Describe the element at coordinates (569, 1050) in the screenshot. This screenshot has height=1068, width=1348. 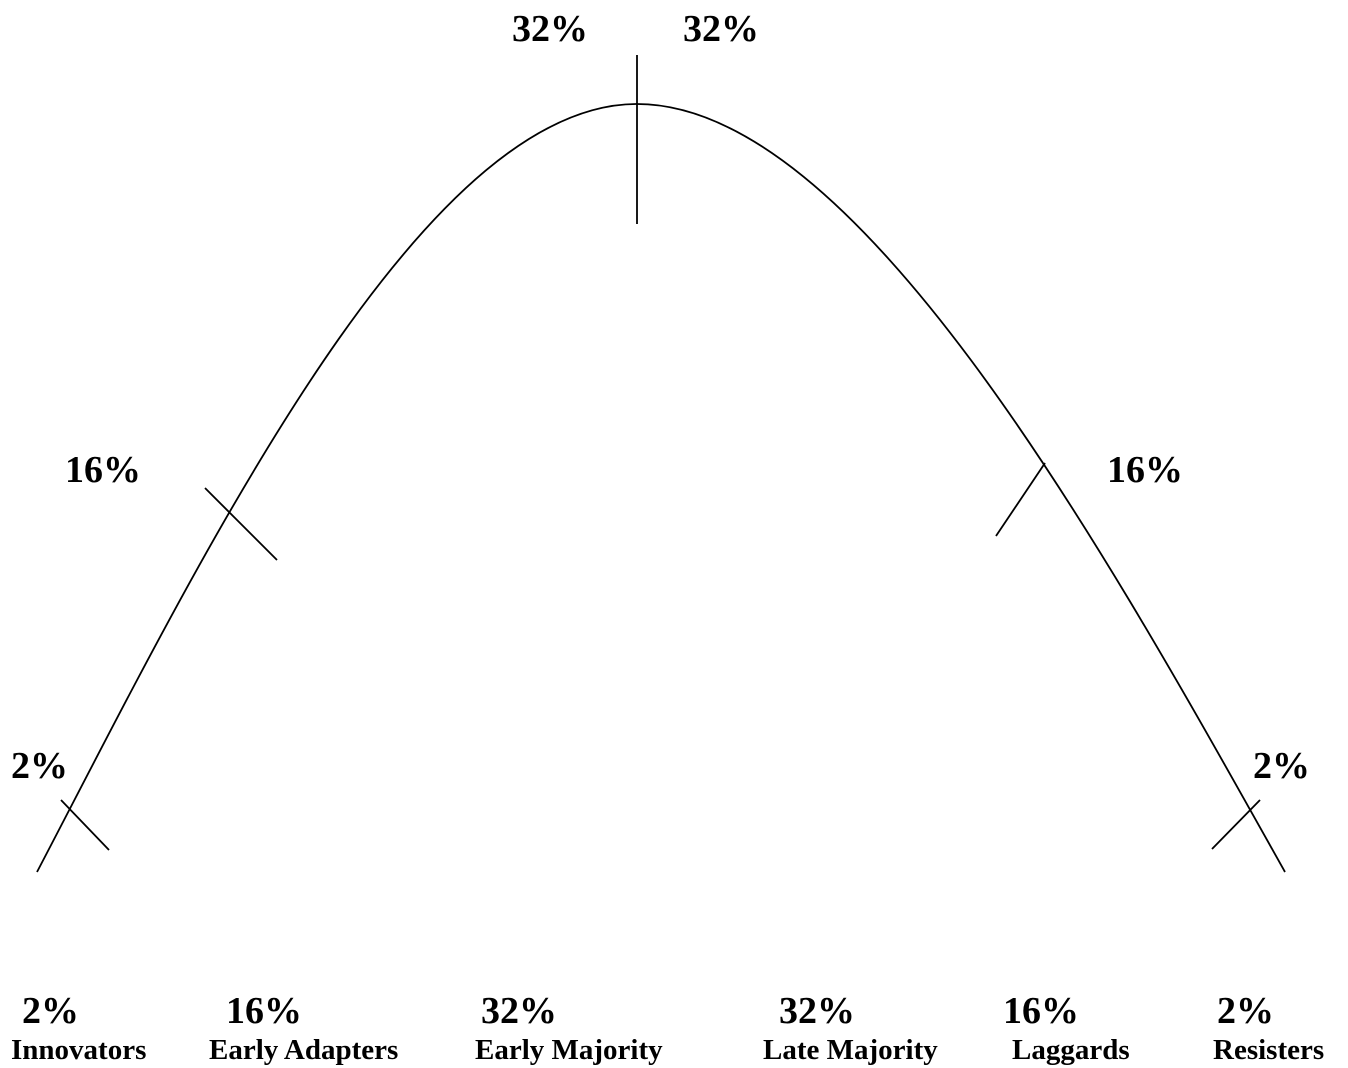
I see `category-name: Early Majority` at that location.